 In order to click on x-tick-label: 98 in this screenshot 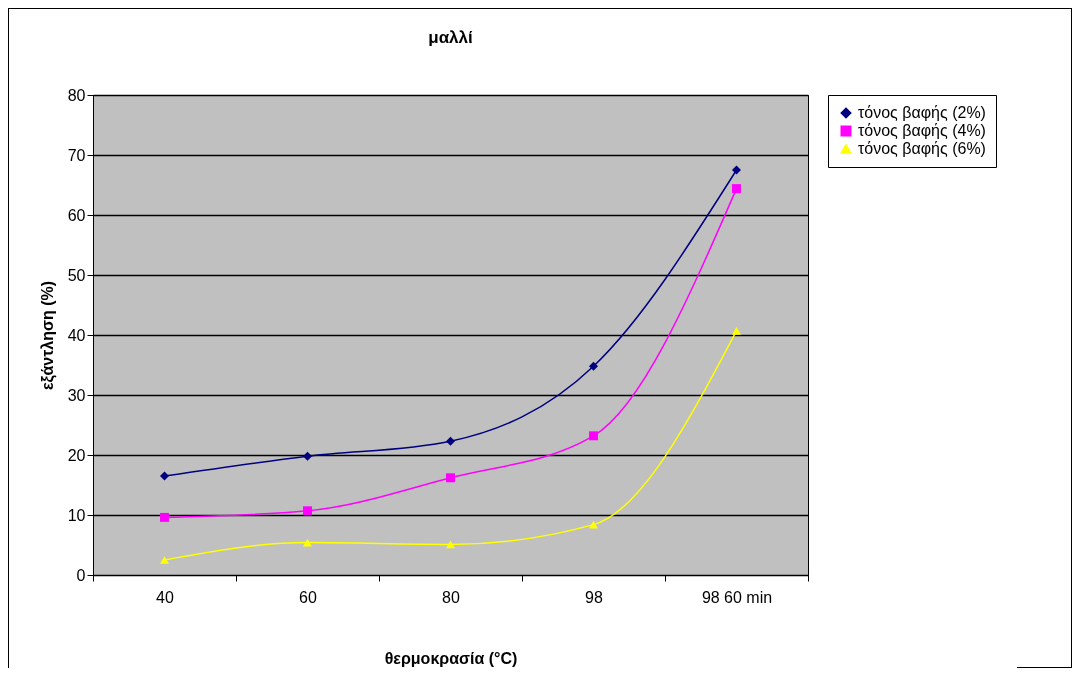, I will do `click(594, 597)`.